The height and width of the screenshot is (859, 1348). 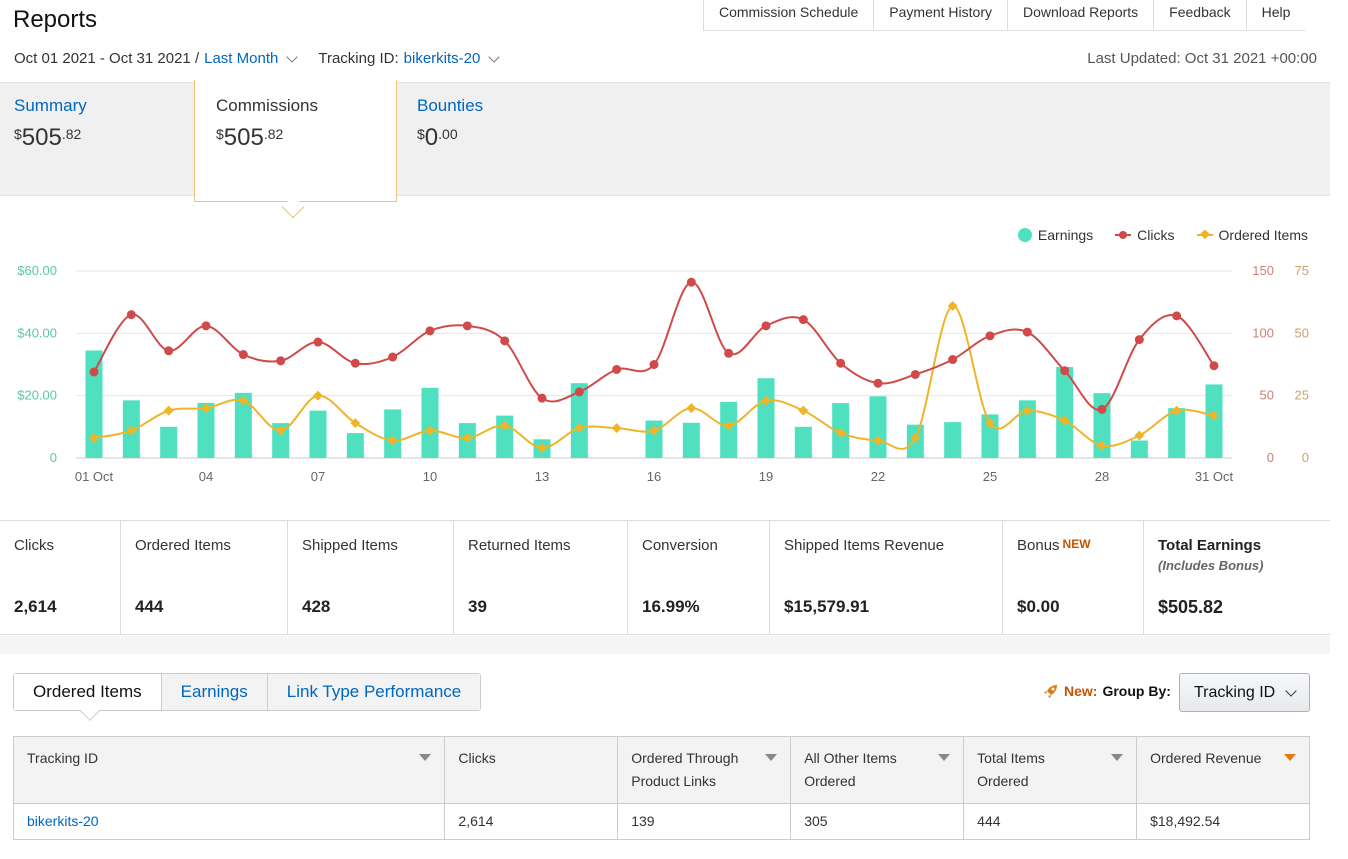 What do you see at coordinates (680, 545) in the screenshot?
I see `metric-label: Conversion` at bounding box center [680, 545].